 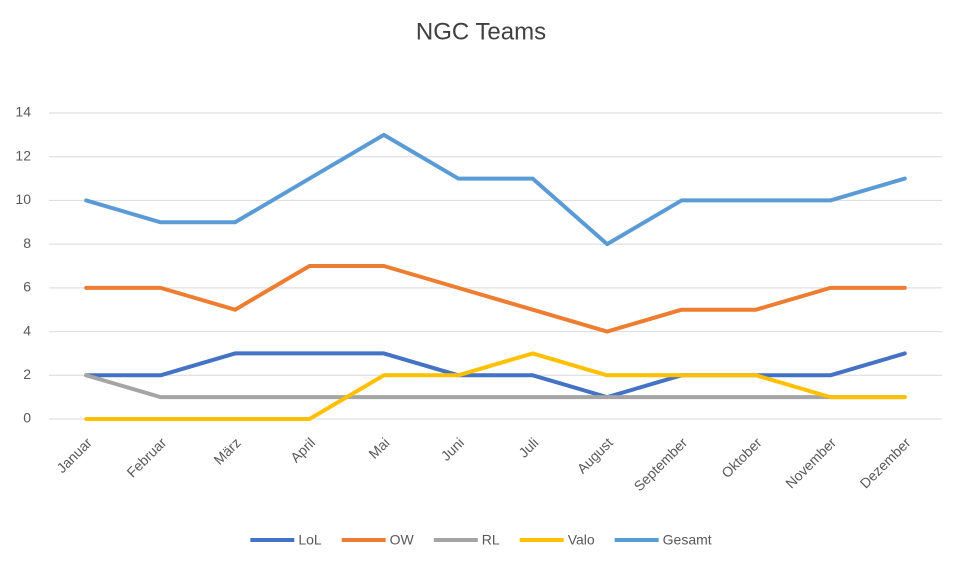 I want to click on x-tick-label: Juli, so click(x=528, y=447).